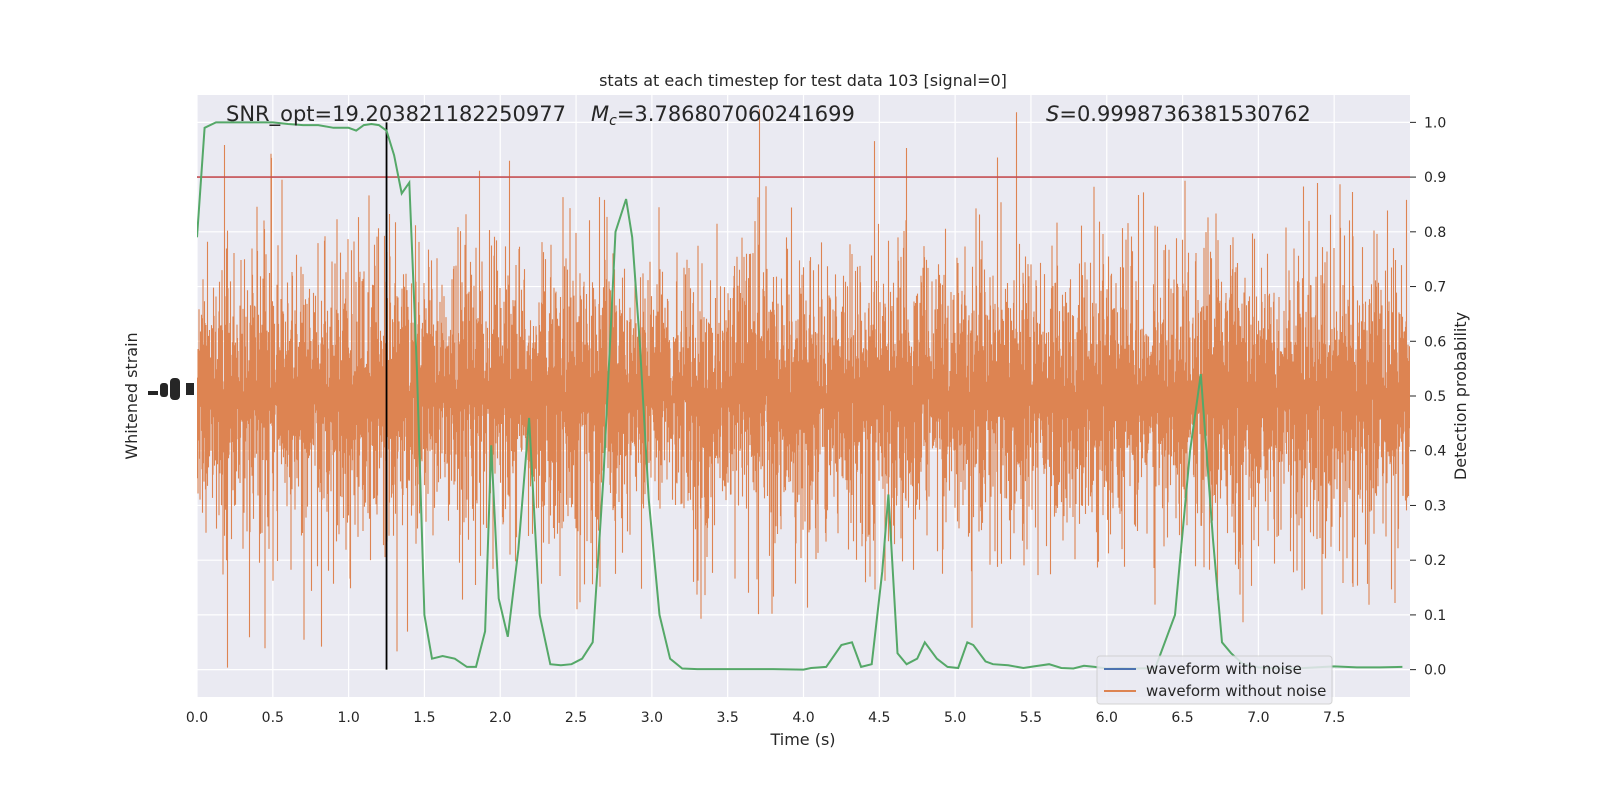 The image size is (1600, 804). What do you see at coordinates (802, 739) in the screenshot?
I see `x-axis-label: Time (s)` at bounding box center [802, 739].